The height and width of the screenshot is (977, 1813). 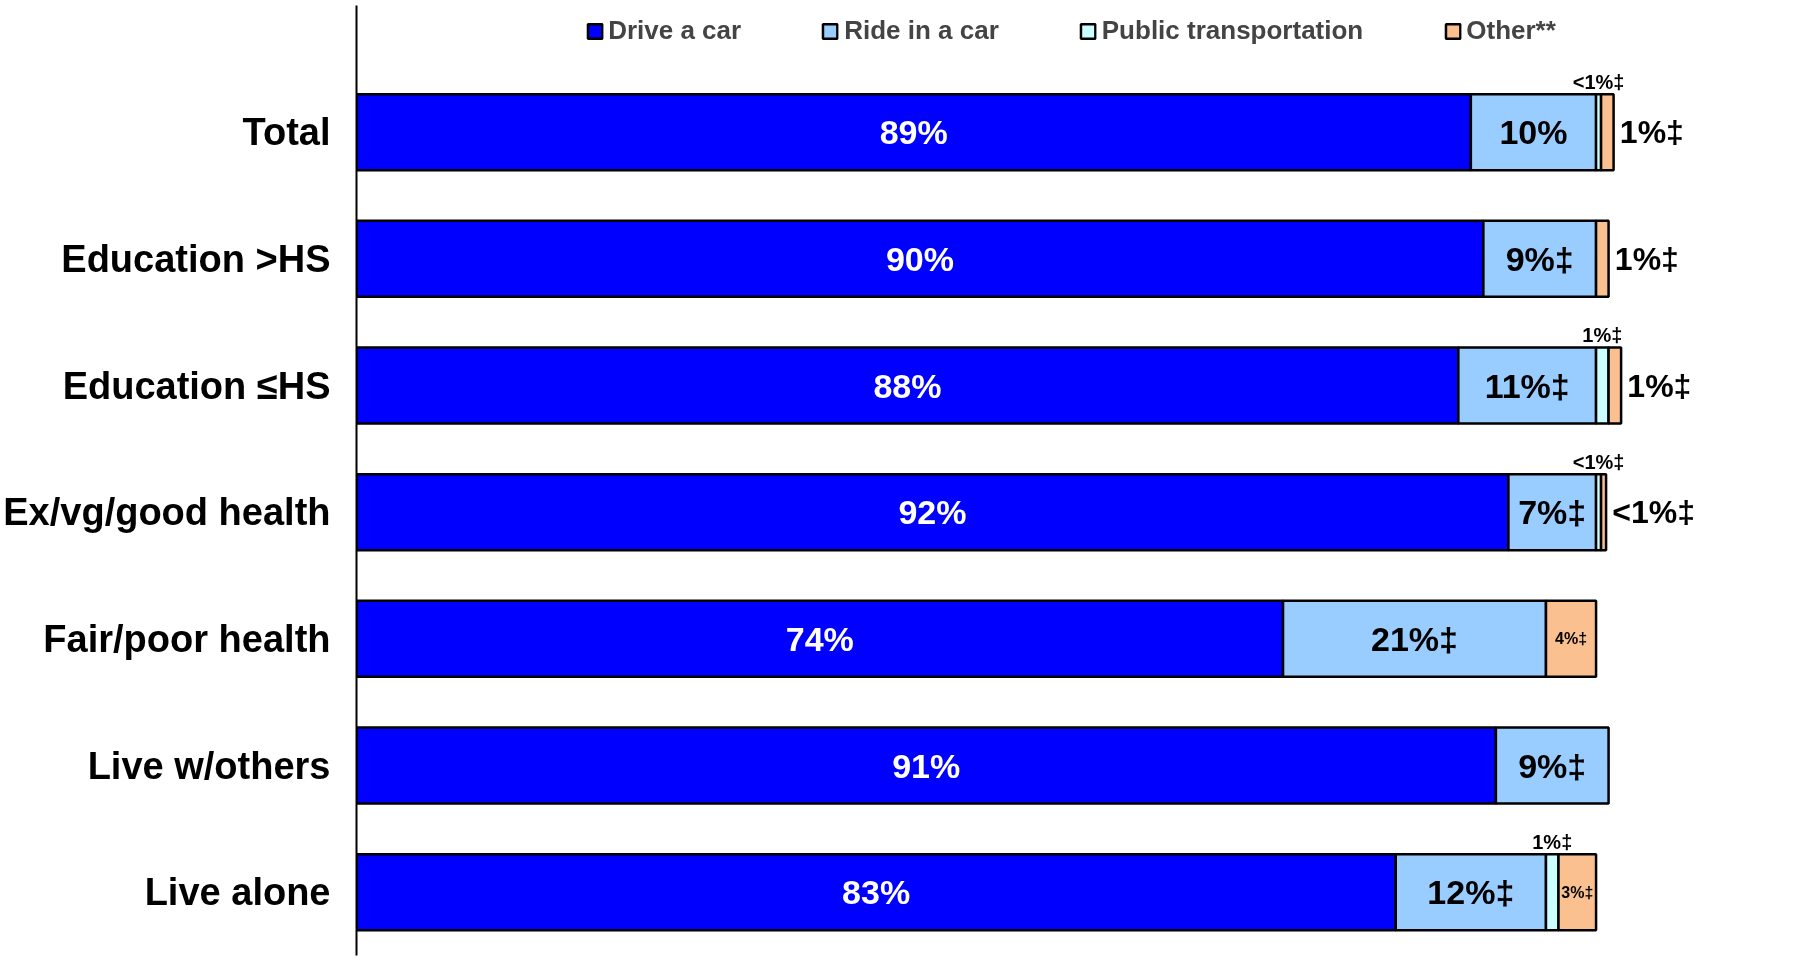 I want to click on data-label: 91%, so click(x=926, y=765).